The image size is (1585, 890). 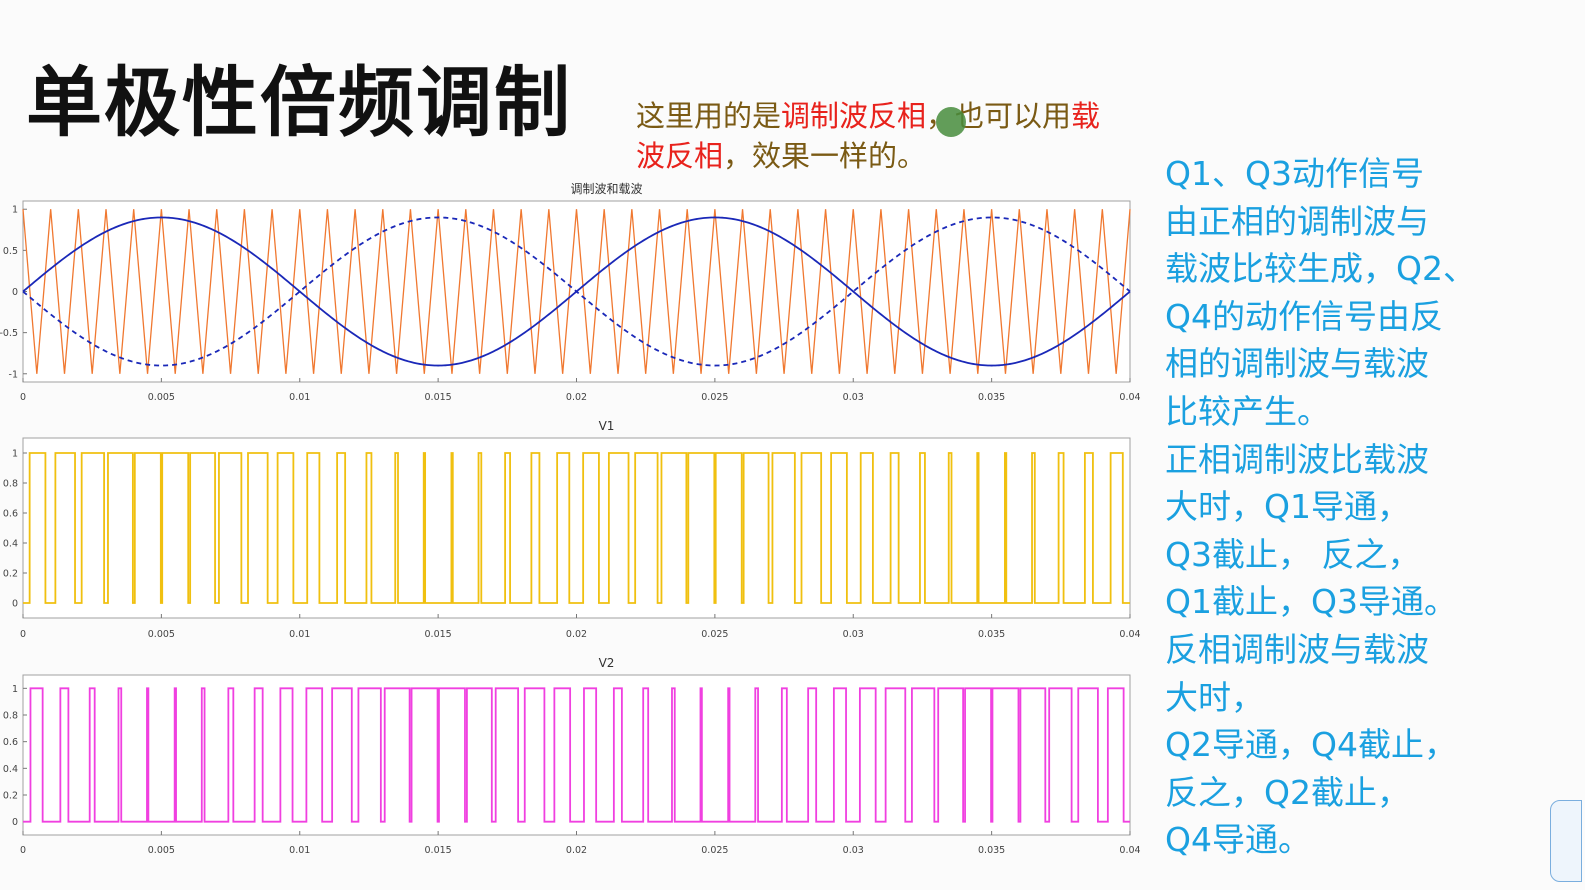 I want to click on chart-title: 调制波和载波, so click(x=606, y=189).